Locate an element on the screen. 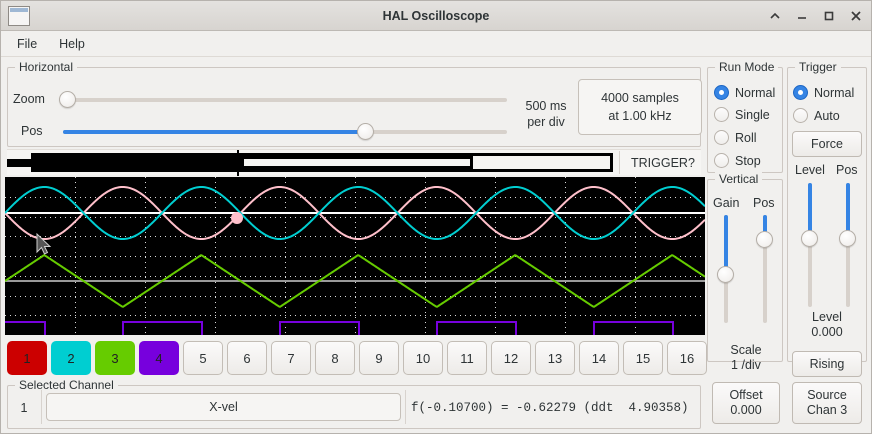 The width and height of the screenshot is (872, 434). channel-button-12: 12 is located at coordinates (511, 358).